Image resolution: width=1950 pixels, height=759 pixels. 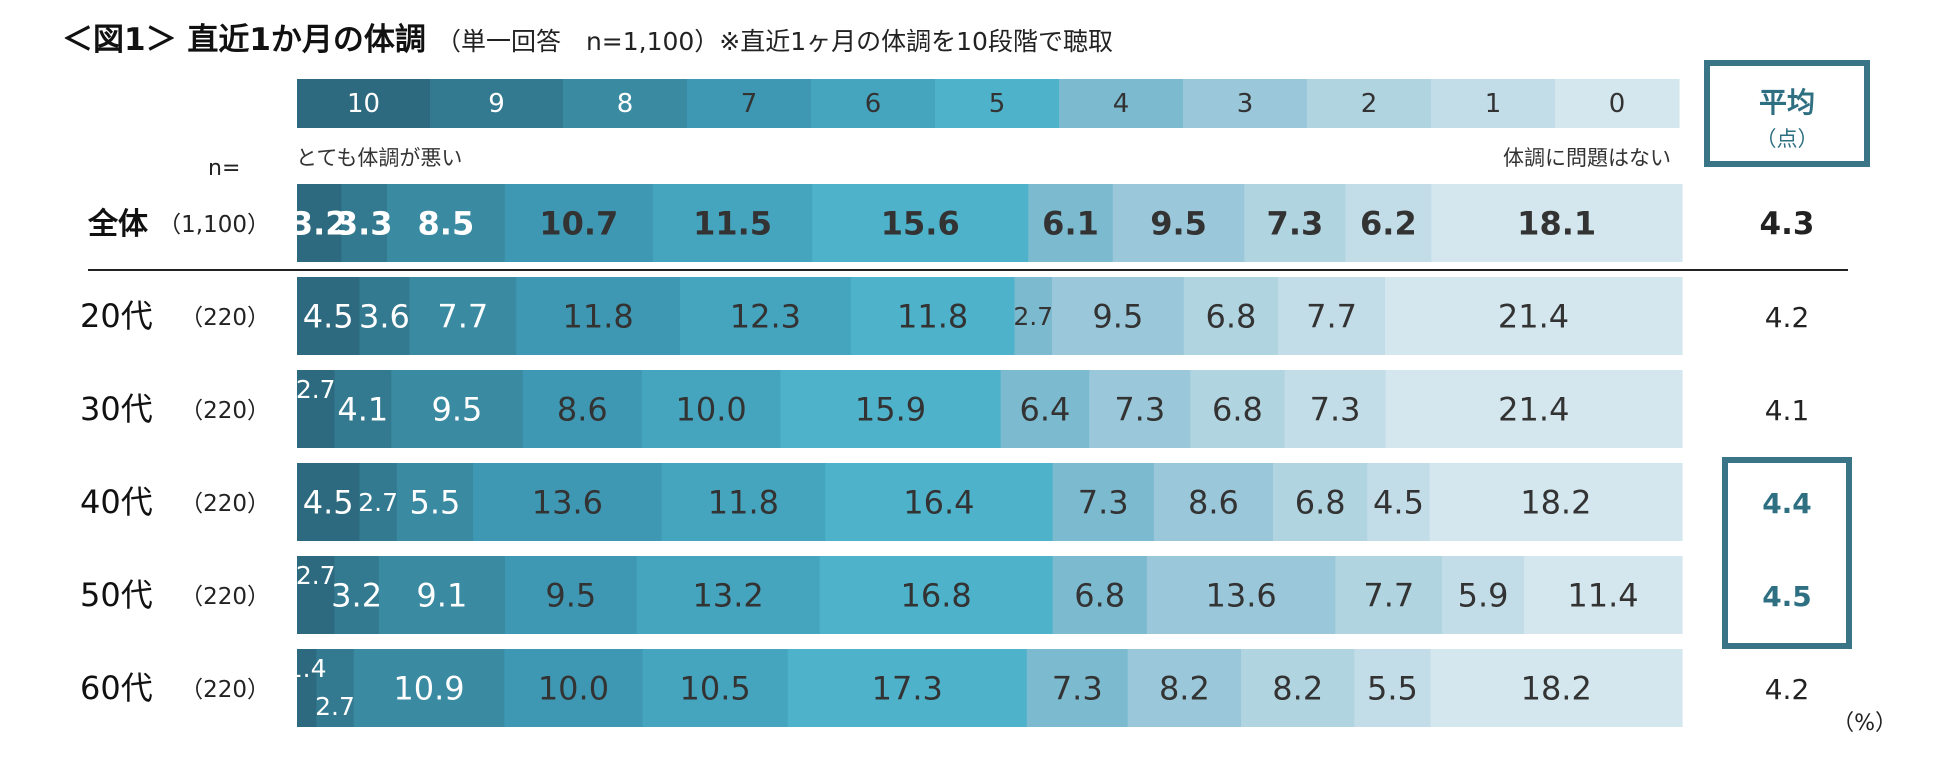 What do you see at coordinates (988, 103) in the screenshot?
I see `scale-legend: 10 9 8 7 6 5 4 3 2 1 0` at bounding box center [988, 103].